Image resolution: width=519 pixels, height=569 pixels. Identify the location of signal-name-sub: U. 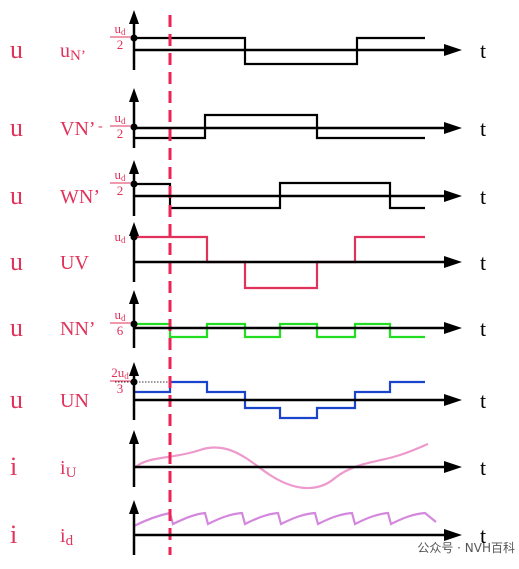
(71, 473).